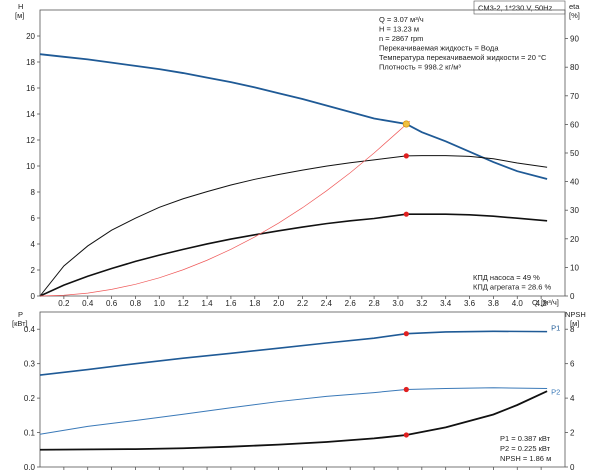  Describe the element at coordinates (470, 303) in the screenshot. I see `x-tick-label: 3.6` at that location.